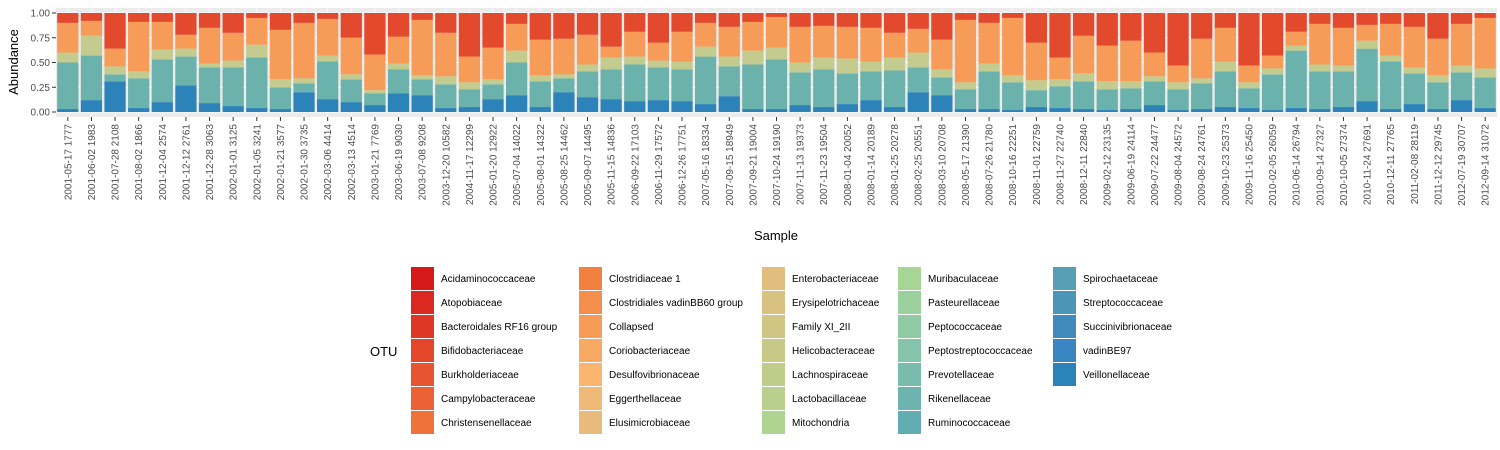 This screenshot has width=1500, height=450. What do you see at coordinates (499, 327) in the screenshot?
I see `legend-label: Bacteroidales RF16 group` at bounding box center [499, 327].